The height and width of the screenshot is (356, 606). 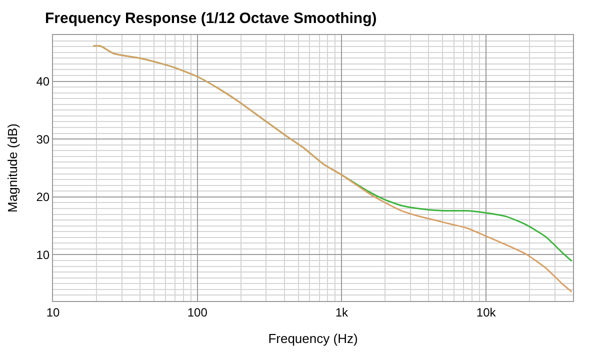 I want to click on y-tick-label: 40, so click(x=43, y=81).